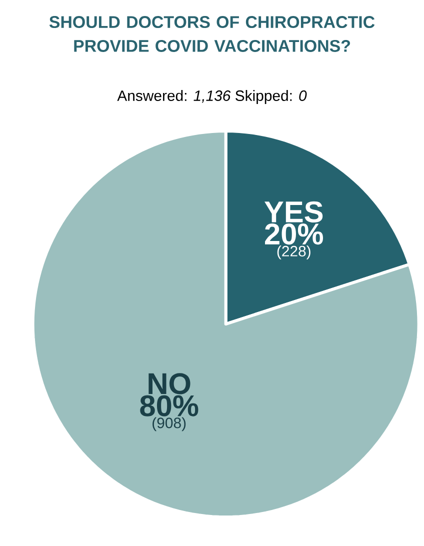  Describe the element at coordinates (293, 211) in the screenshot. I see `slice-label: YES` at that location.